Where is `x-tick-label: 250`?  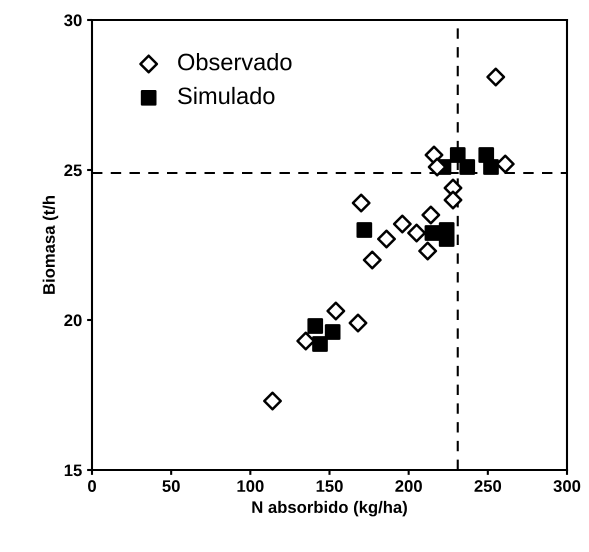
x-tick-label: 250 is located at coordinates (488, 486).